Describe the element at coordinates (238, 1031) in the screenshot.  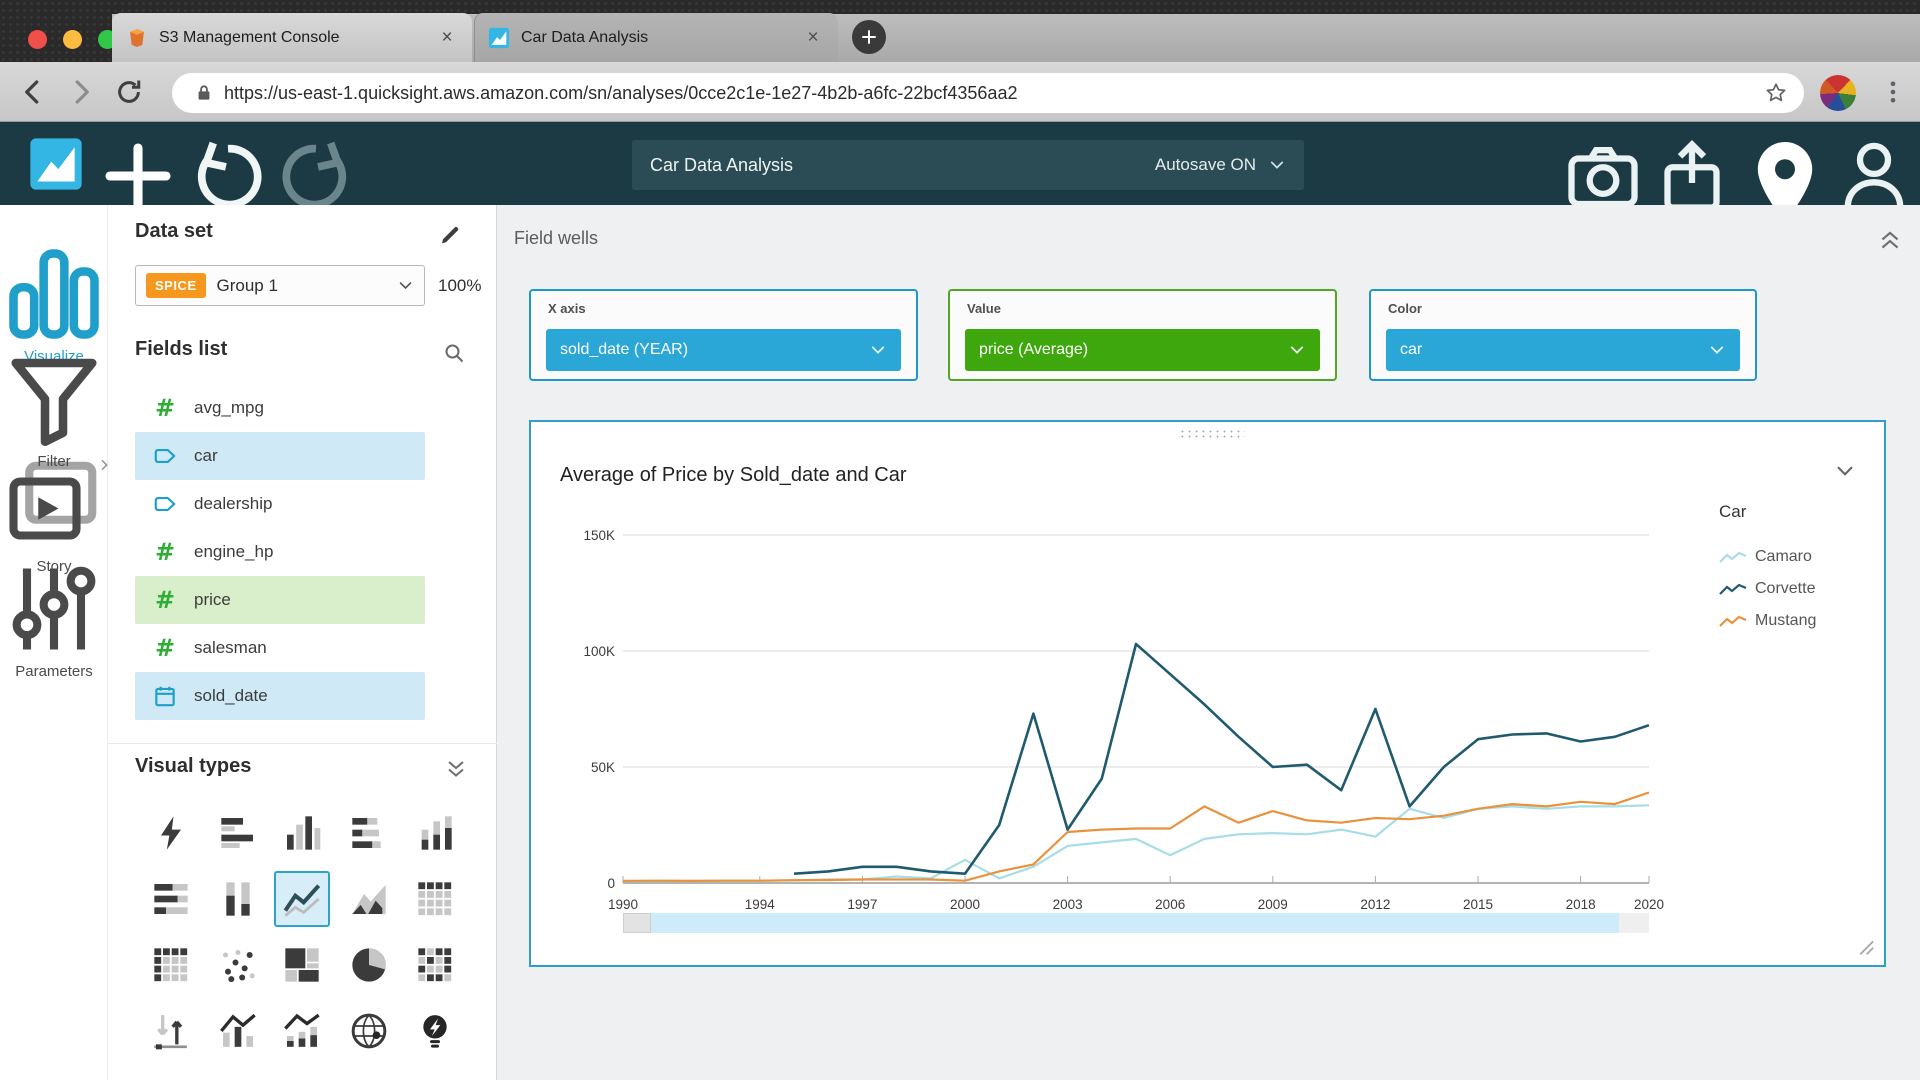
I see `visual-type-combo-icon` at that location.